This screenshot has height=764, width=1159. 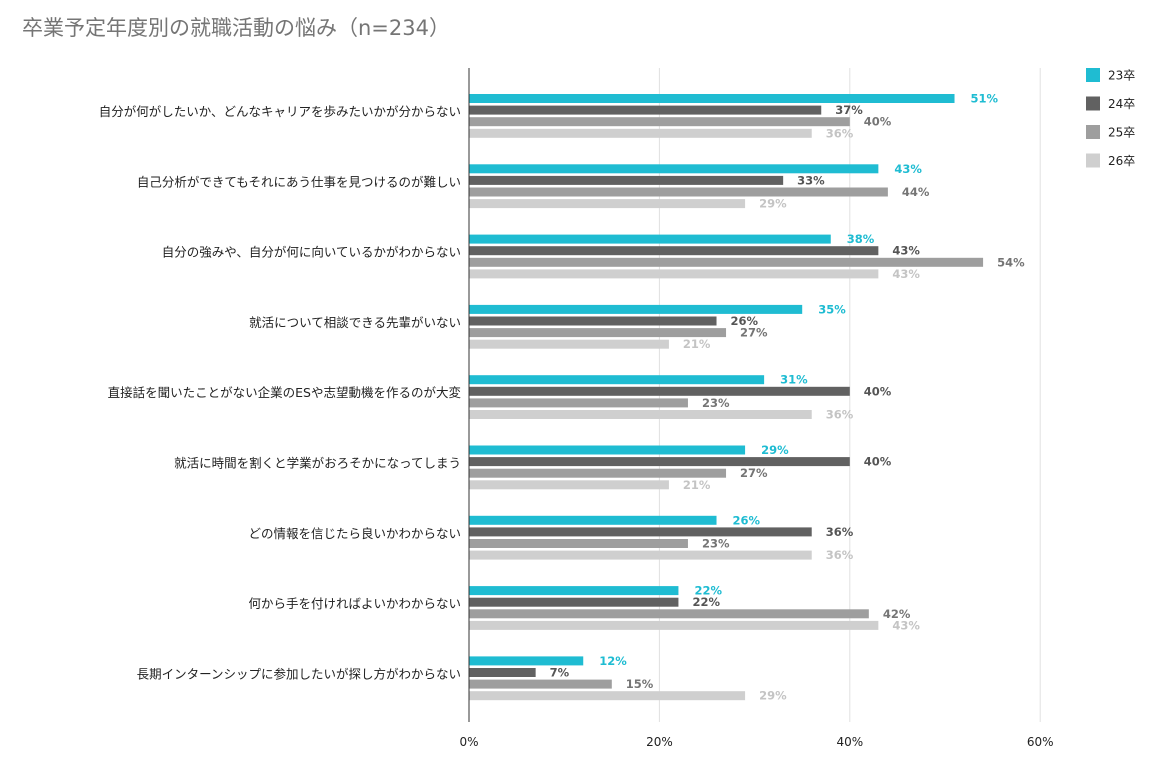 I want to click on data-label: 35%, so click(x=832, y=309).